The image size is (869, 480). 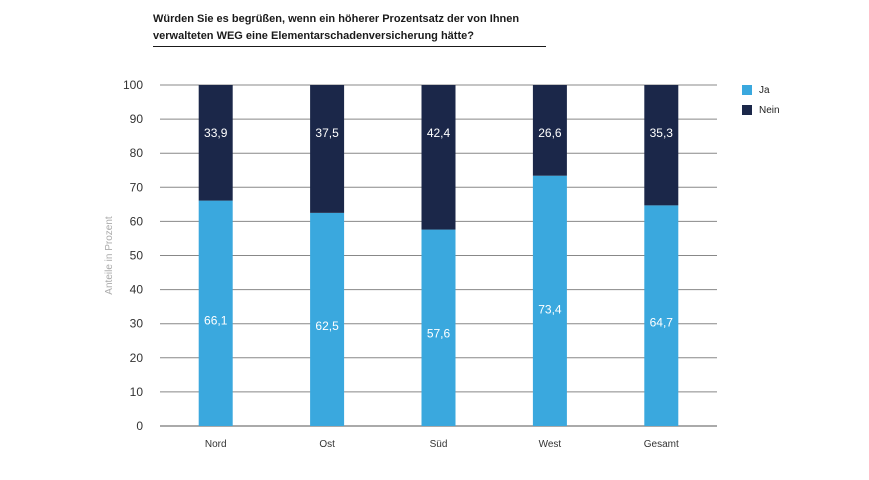 What do you see at coordinates (137, 256) in the screenshot?
I see `y-tick-label-50: 50` at bounding box center [137, 256].